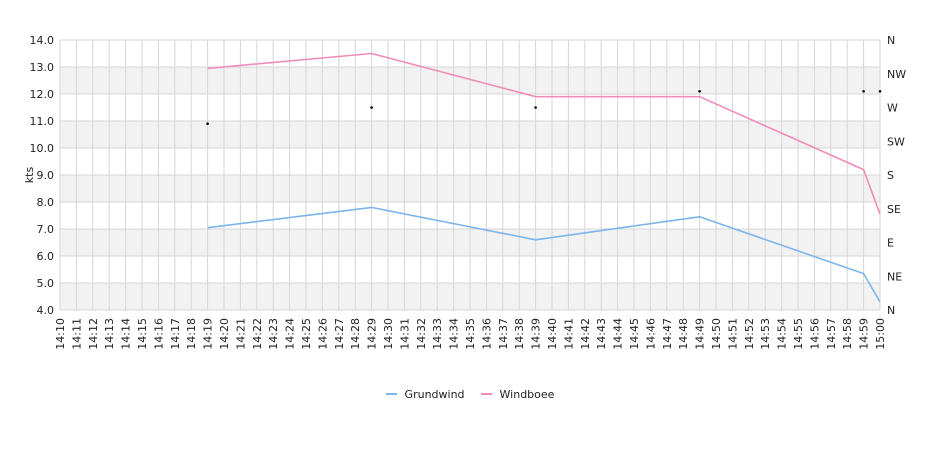  Describe the element at coordinates (421, 334) in the screenshot. I see `x-tick-label: 14:32` at that location.